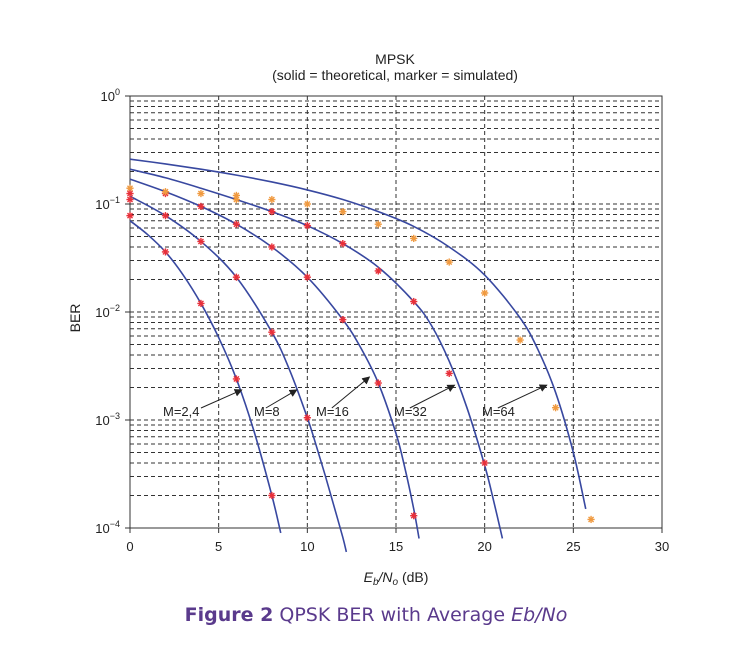  Describe the element at coordinates (376, 582) in the screenshot. I see `x-label-b: b` at that location.